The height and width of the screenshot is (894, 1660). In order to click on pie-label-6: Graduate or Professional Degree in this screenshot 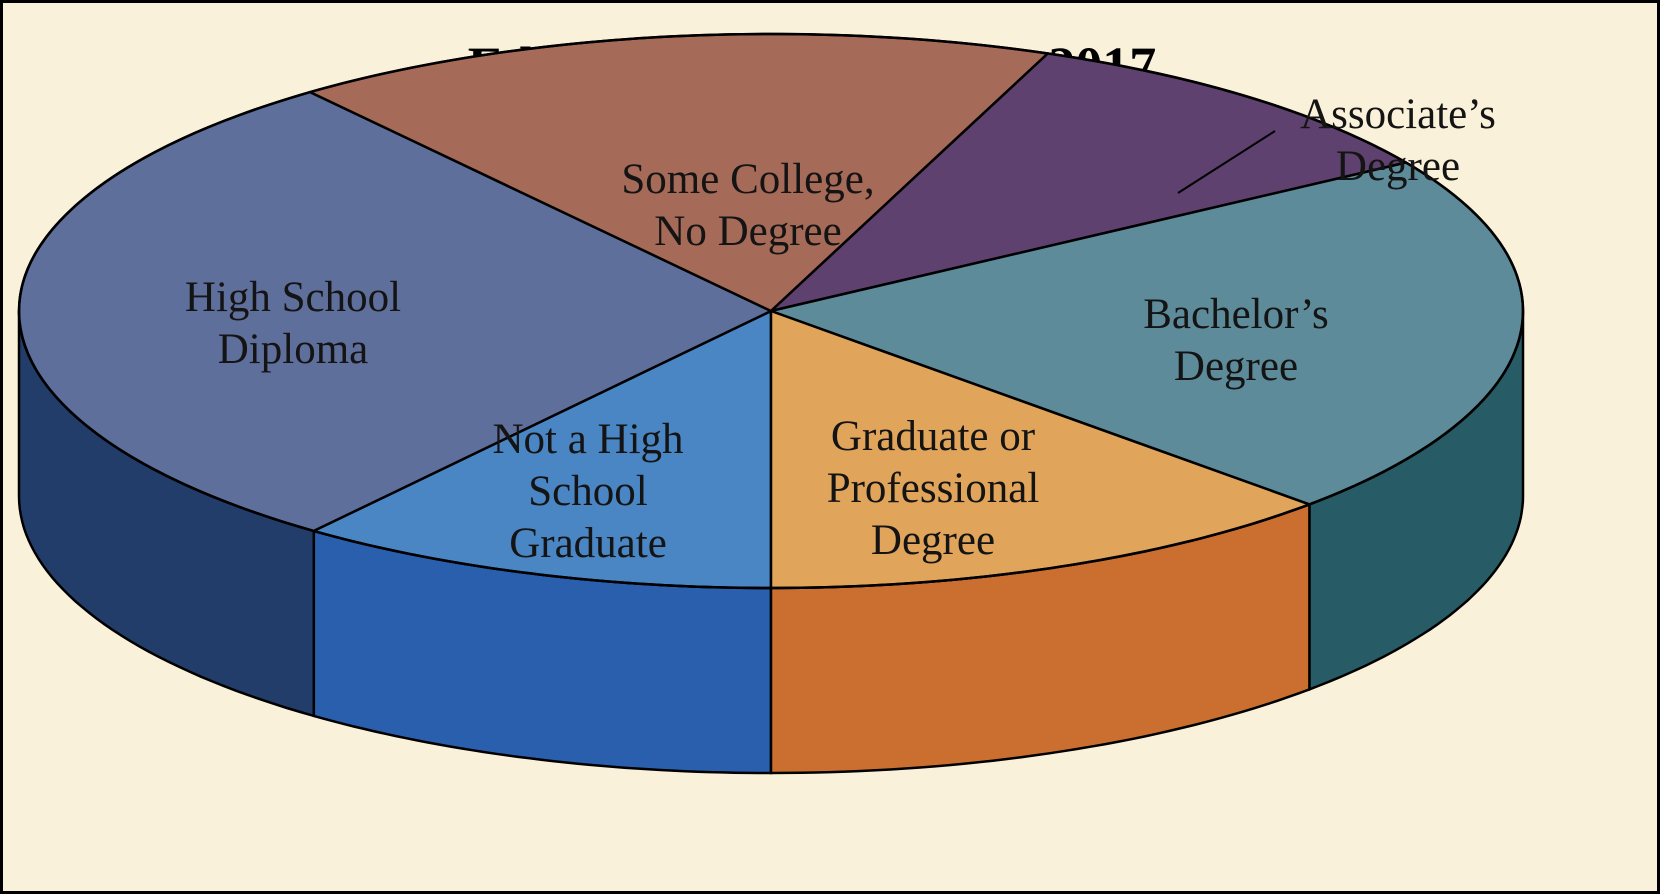, I will do `click(933, 488)`.